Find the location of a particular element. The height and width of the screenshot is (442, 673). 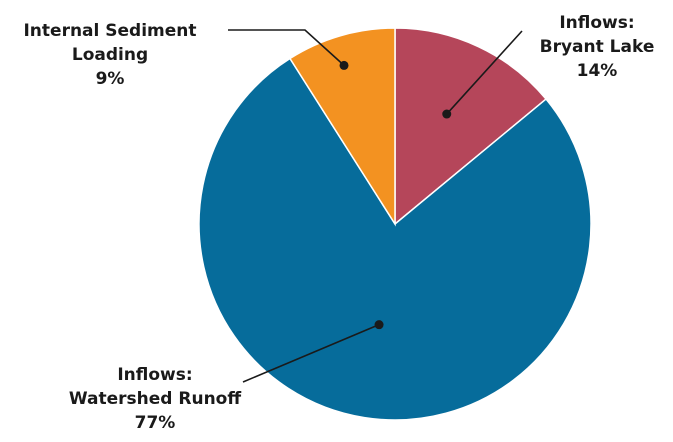

slice-label-line: Watershed Runoff is located at coordinates (155, 399).